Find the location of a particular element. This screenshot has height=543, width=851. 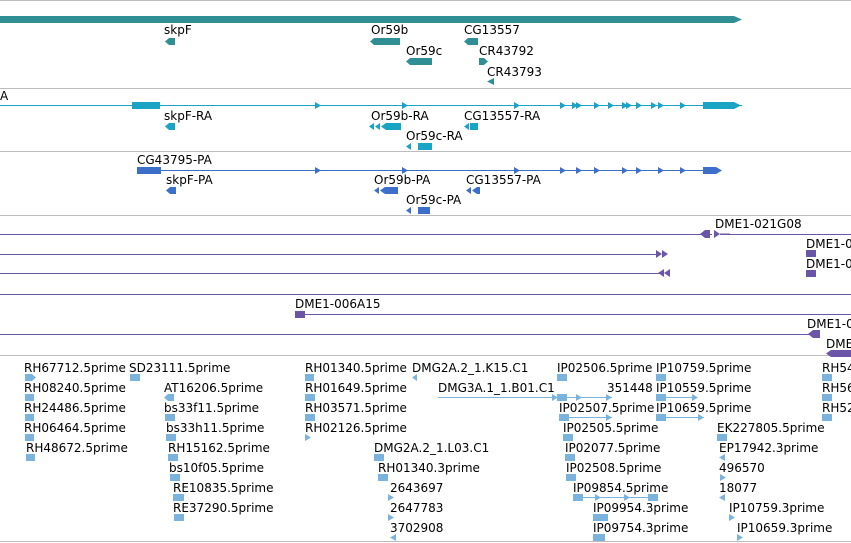

transcript-edge-label: A is located at coordinates (4, 96).